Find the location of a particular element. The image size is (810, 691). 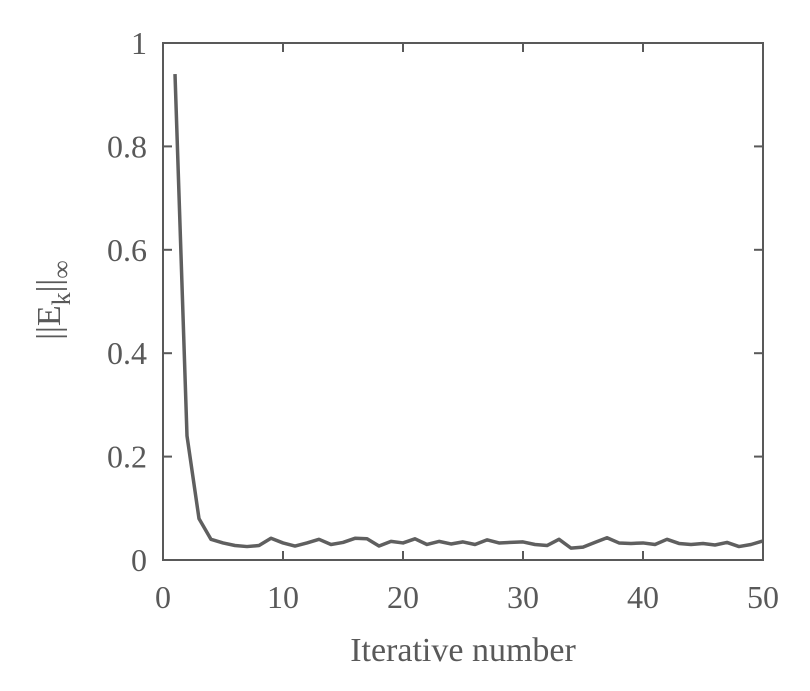

y-label-sub-symbol: ∞ is located at coordinates (61, 269).